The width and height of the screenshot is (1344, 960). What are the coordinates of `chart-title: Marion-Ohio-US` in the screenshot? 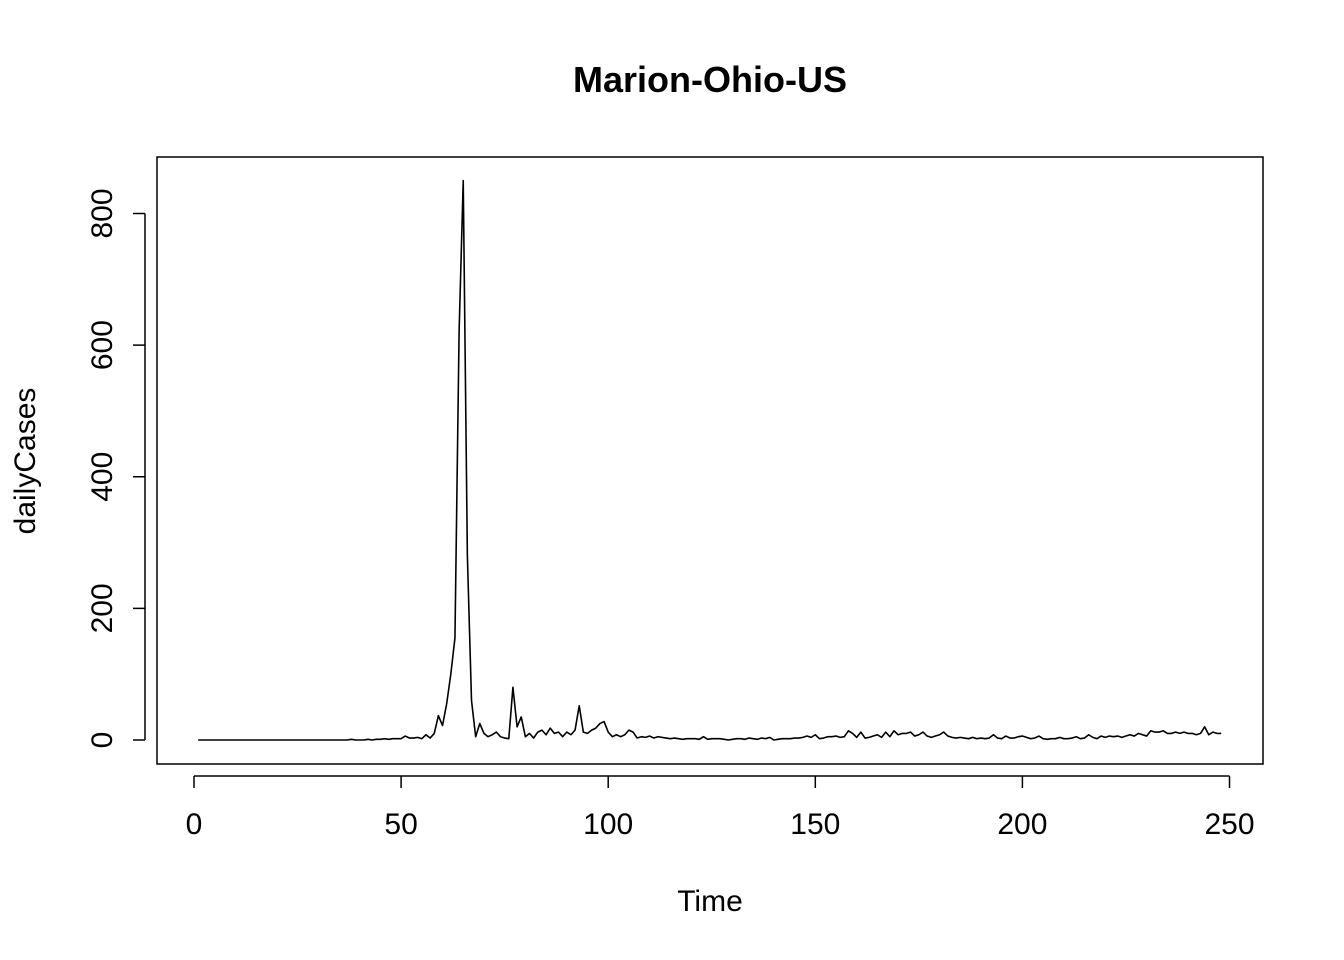 It's located at (710, 79).